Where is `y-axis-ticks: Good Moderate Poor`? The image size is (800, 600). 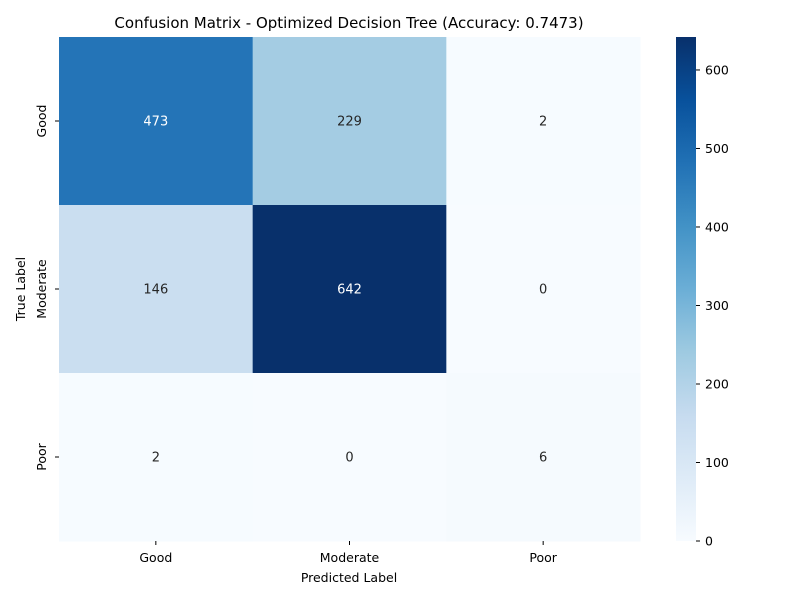
y-axis-ticks: Good Moderate Poor is located at coordinates (46, 288).